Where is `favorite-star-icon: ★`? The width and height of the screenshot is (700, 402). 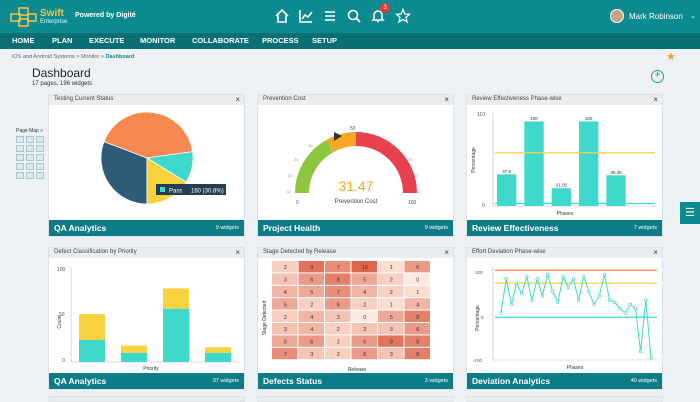 favorite-star-icon: ★ is located at coordinates (671, 57).